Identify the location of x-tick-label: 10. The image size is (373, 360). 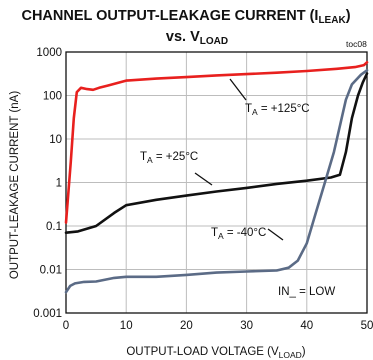
(126, 326).